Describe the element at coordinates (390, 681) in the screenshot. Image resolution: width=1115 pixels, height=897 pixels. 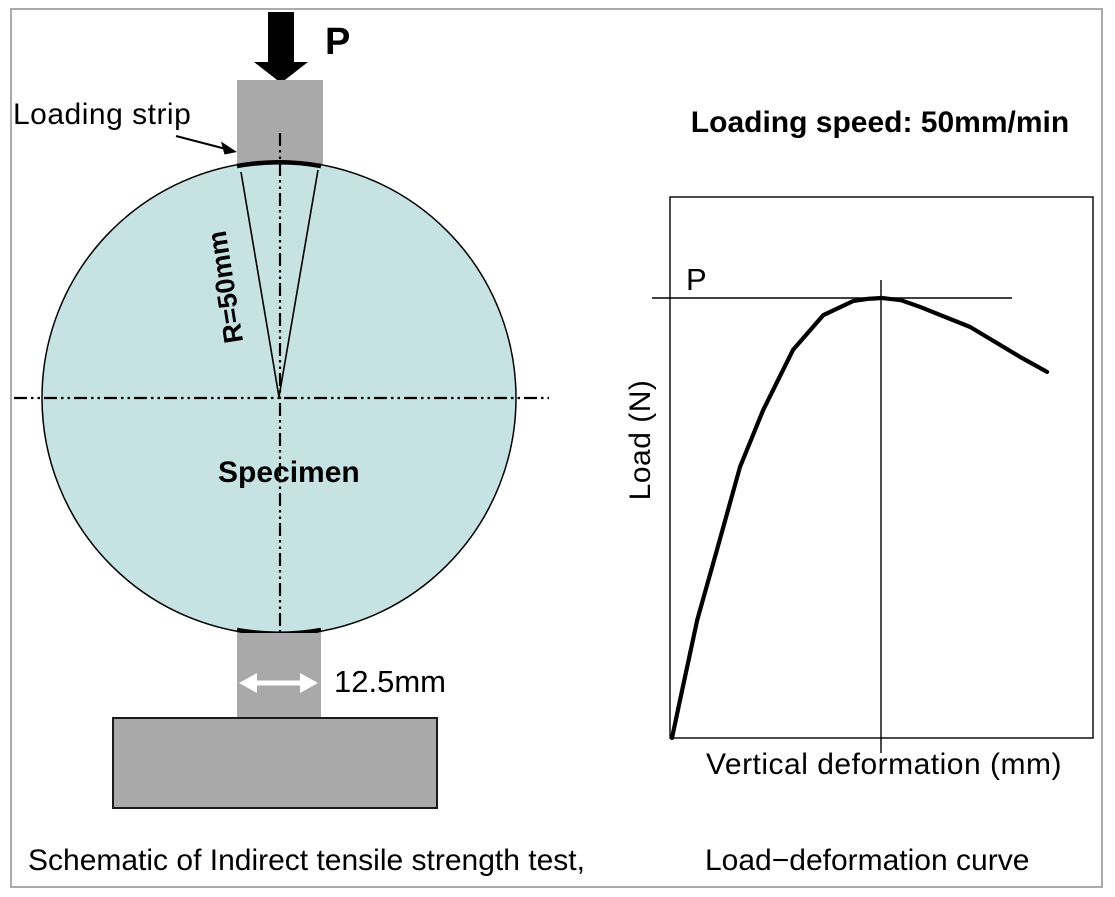
I see `strip-width-label: 12.5mm` at that location.